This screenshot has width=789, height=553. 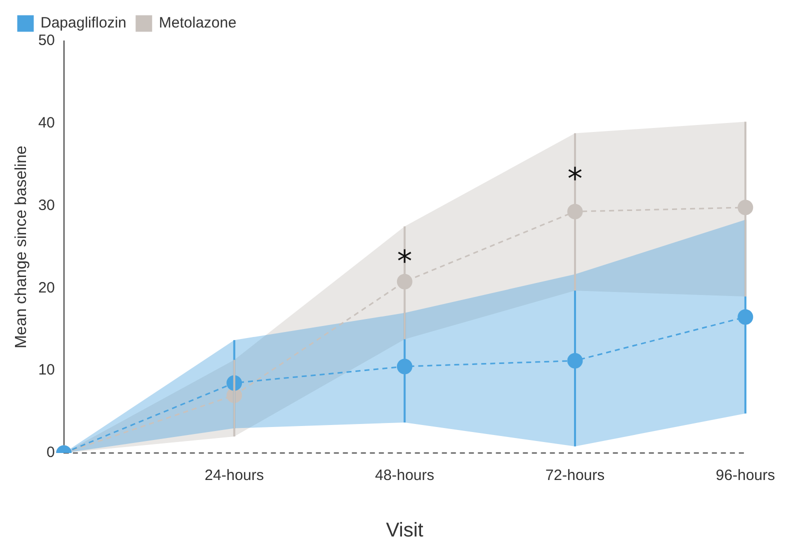 I want to click on legend-label: Metolazone, so click(x=197, y=23).